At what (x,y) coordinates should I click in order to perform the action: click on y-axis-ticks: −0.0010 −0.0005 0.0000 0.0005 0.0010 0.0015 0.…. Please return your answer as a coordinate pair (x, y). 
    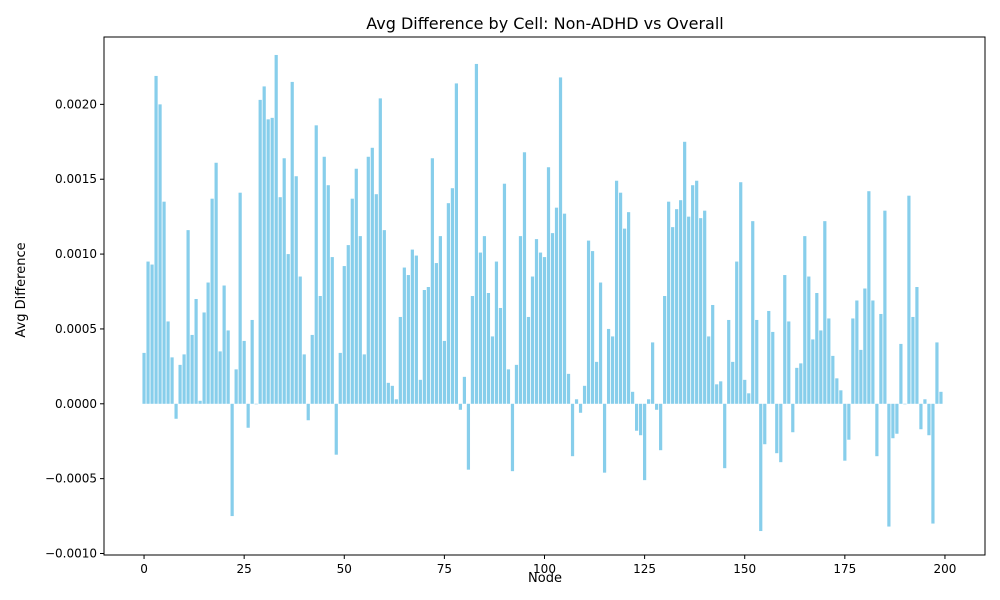
    Looking at the image, I should click on (74, 329).